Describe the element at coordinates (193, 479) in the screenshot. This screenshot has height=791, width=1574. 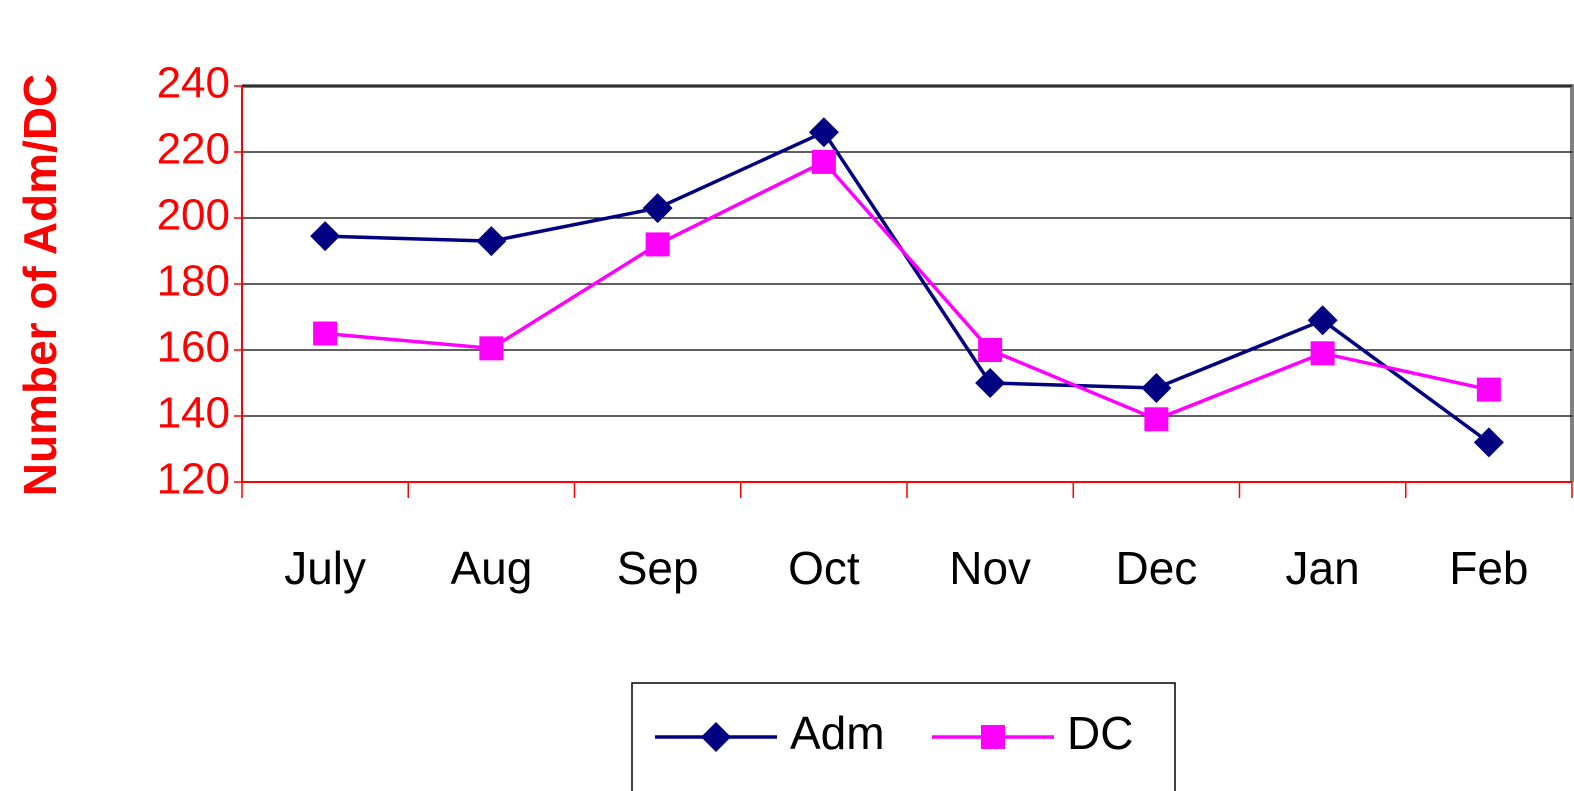
I see `y-tick-label: 120` at that location.